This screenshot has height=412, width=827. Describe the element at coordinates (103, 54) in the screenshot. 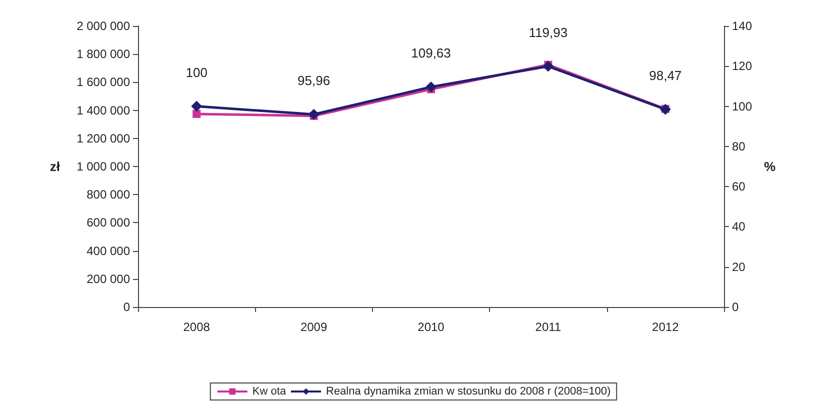

I see `y-tick-label: 1 800 000` at that location.